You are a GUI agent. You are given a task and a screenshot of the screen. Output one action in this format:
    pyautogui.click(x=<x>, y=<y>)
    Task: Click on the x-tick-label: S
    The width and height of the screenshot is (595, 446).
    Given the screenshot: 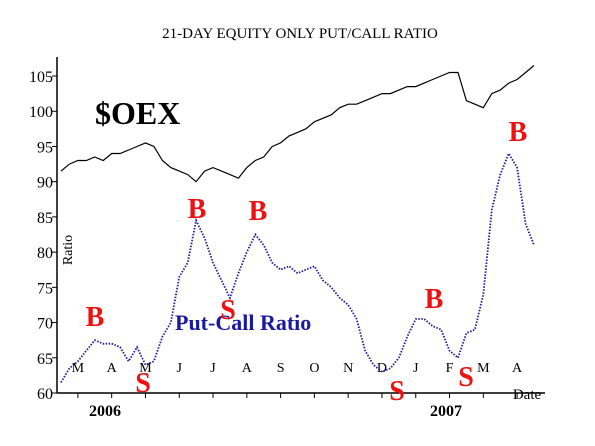 What is the action you would take?
    pyautogui.click(x=281, y=368)
    